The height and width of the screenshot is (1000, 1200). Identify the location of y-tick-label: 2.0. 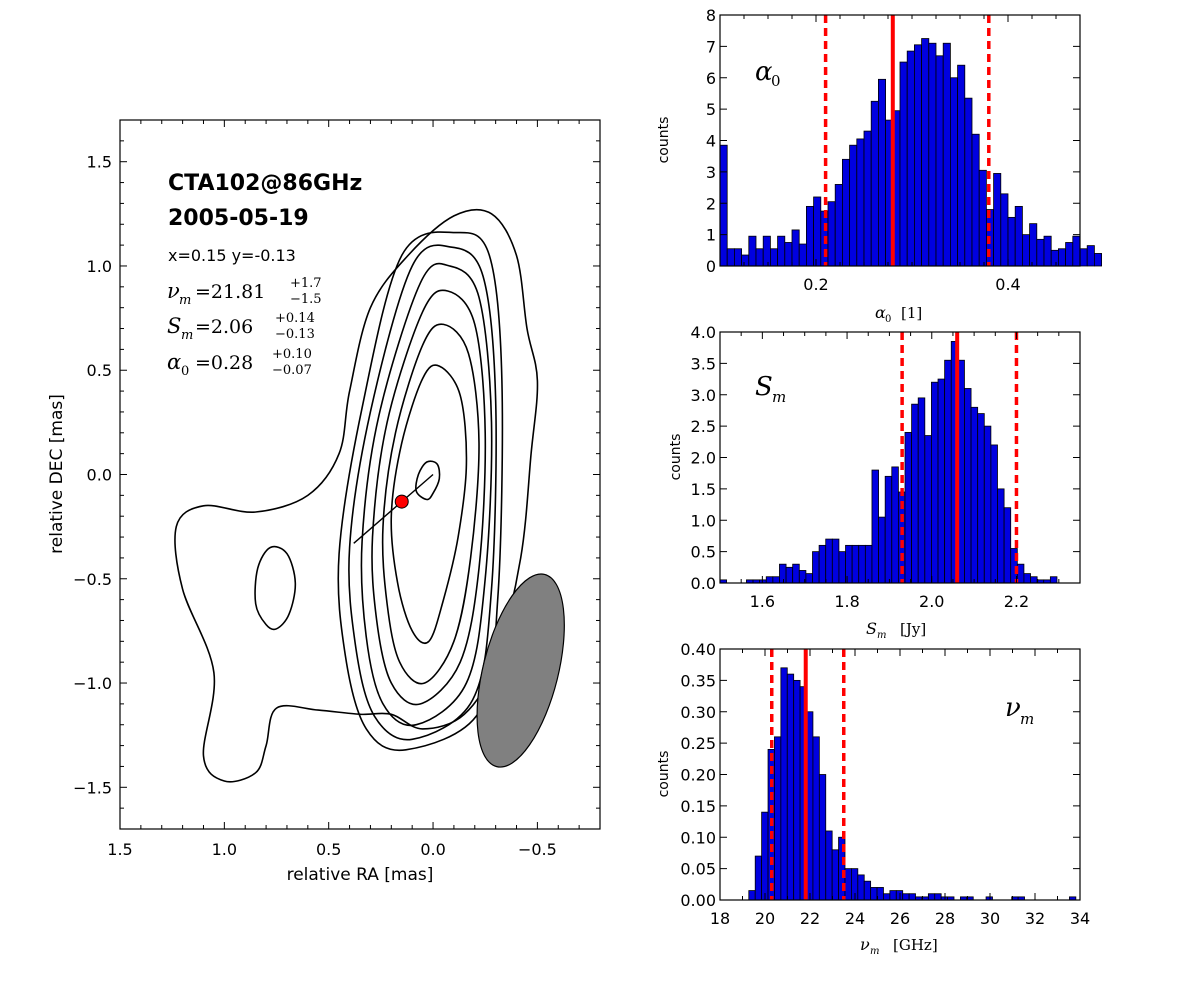
(703, 458).